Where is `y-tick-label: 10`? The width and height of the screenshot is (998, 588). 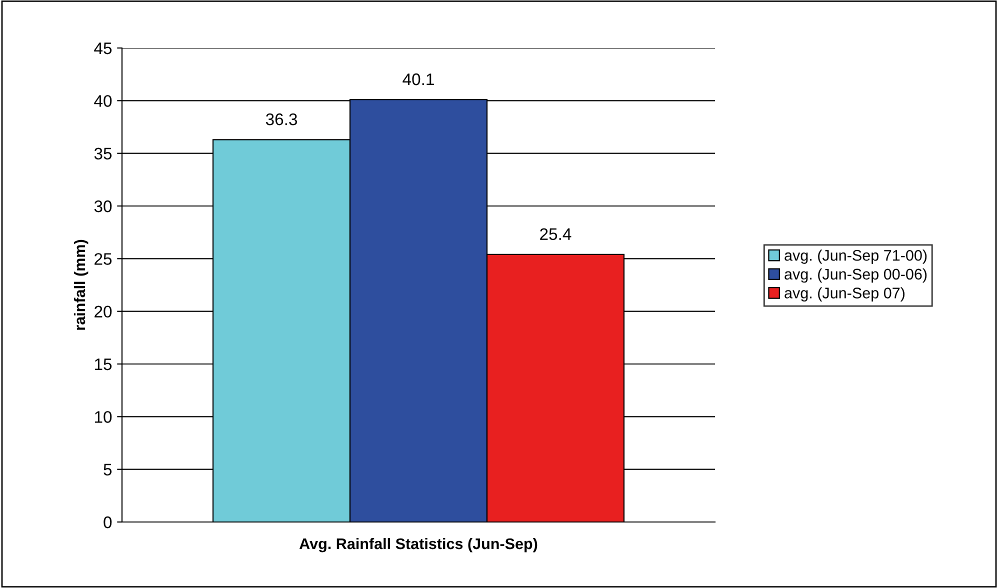 y-tick-label: 10 is located at coordinates (103, 417).